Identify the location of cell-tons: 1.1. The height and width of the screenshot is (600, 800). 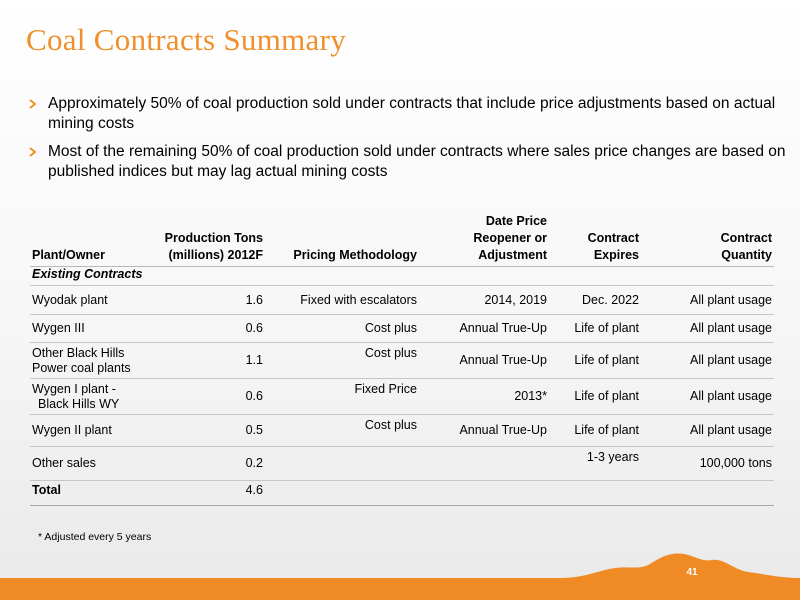
(209, 360).